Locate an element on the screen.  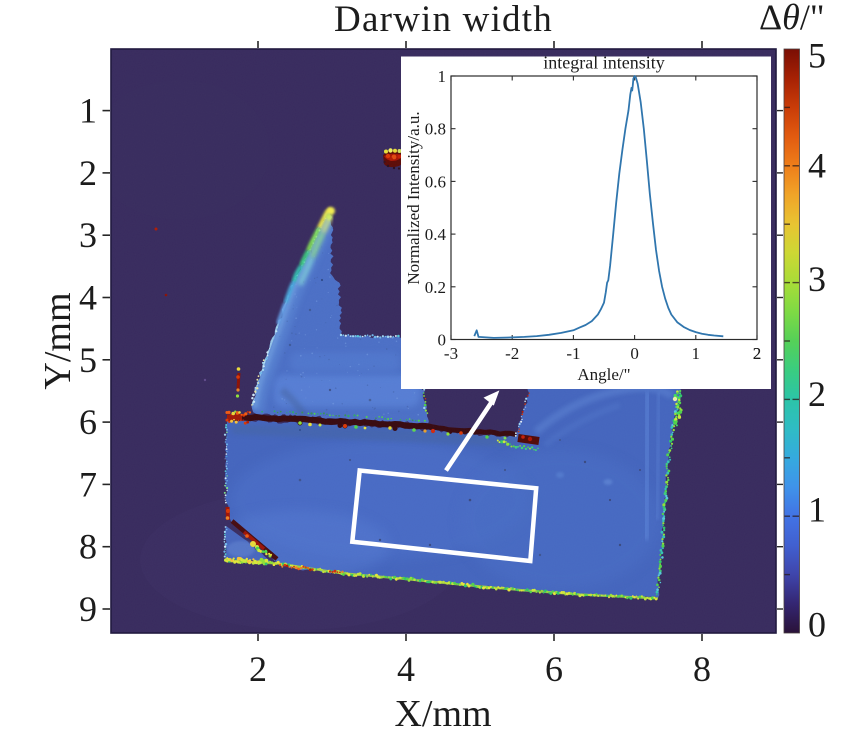
svg-text: 0.6 is located at coordinates (435, 181).